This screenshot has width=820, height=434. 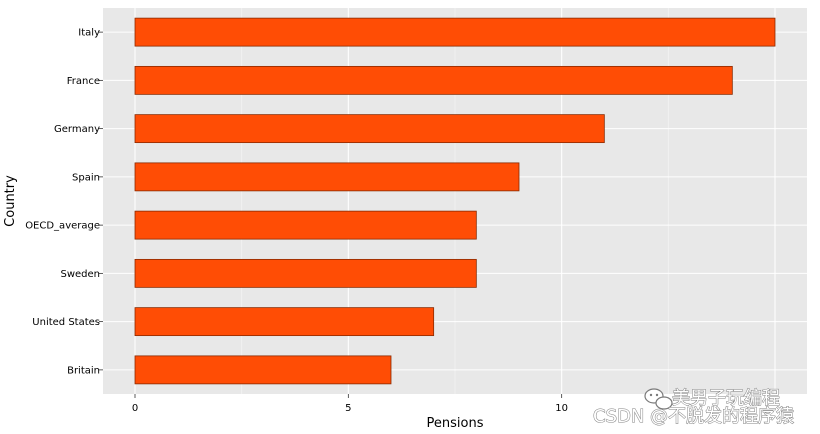 I want to click on y-axis-title: Country, so click(x=10, y=201).